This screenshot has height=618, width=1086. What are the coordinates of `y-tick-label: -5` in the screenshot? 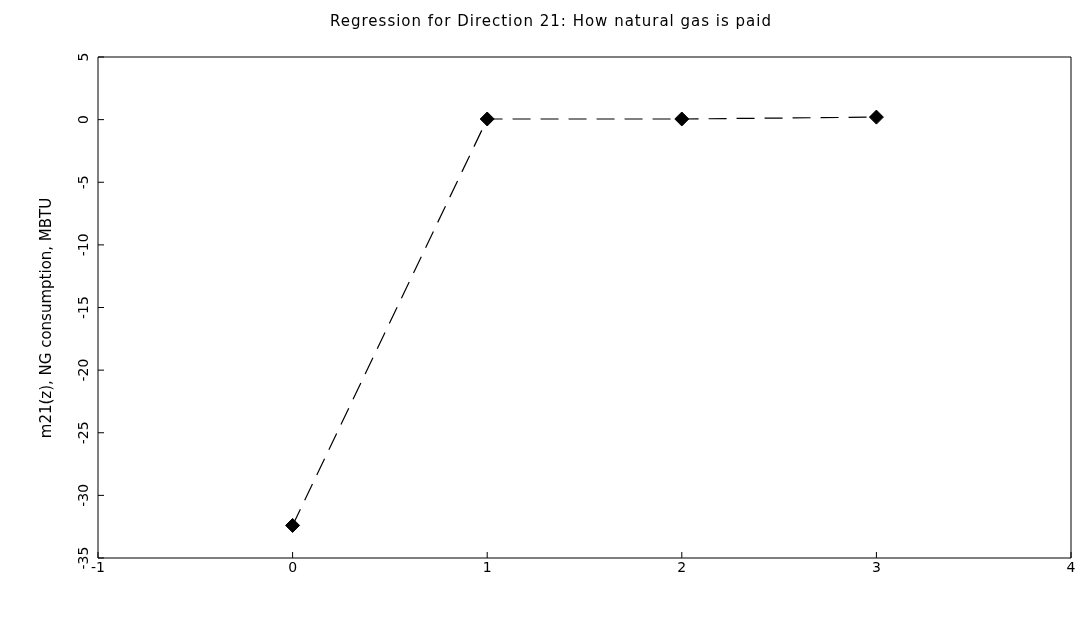 It's located at (83, 182).